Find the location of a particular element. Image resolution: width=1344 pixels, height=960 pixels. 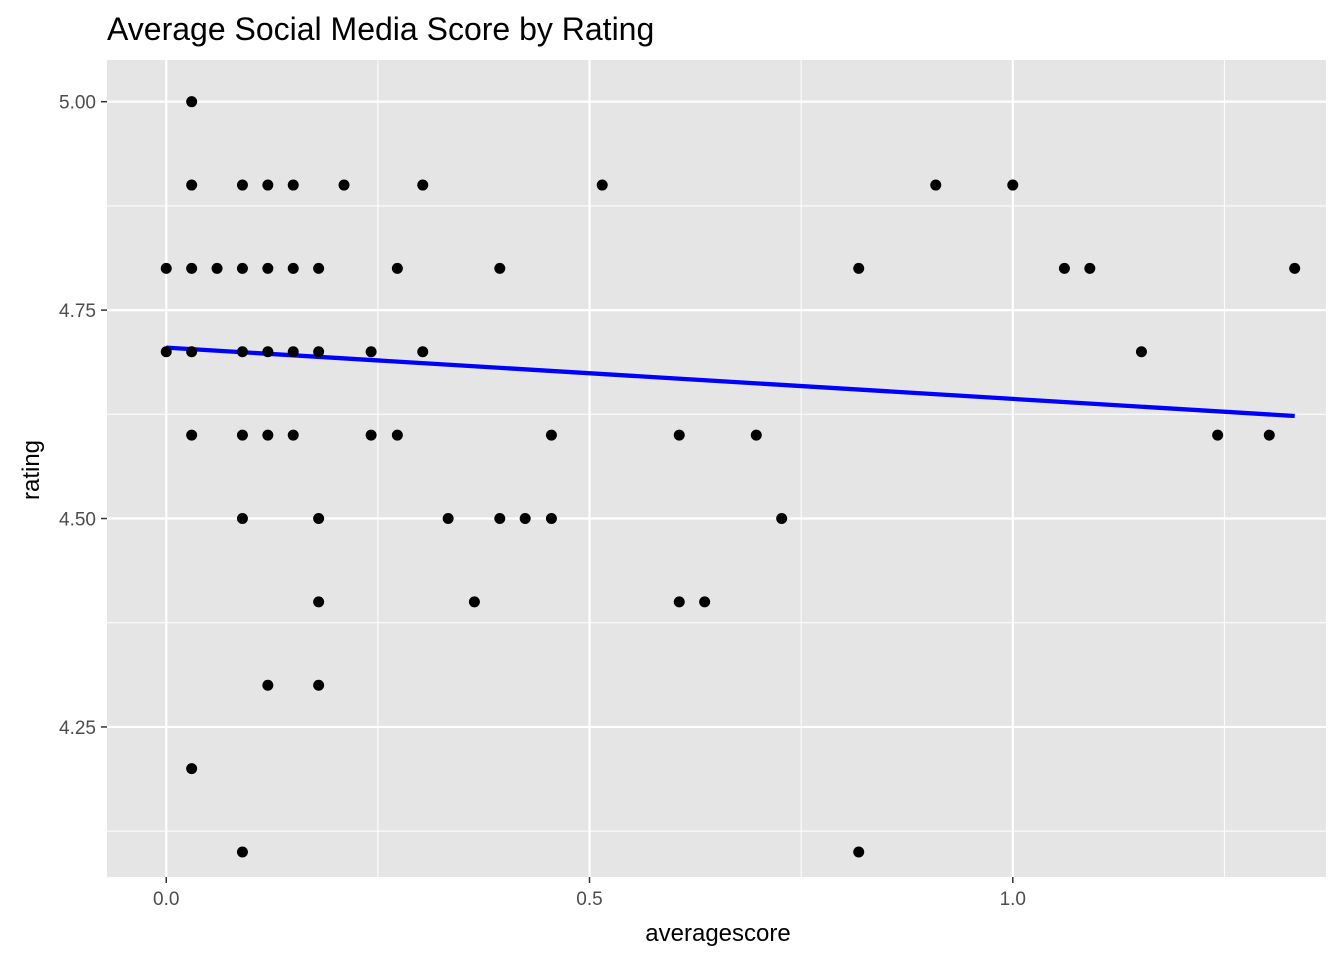

y-axis: 4.25 4.50 4.75 5.00 is located at coordinates (83, 416).